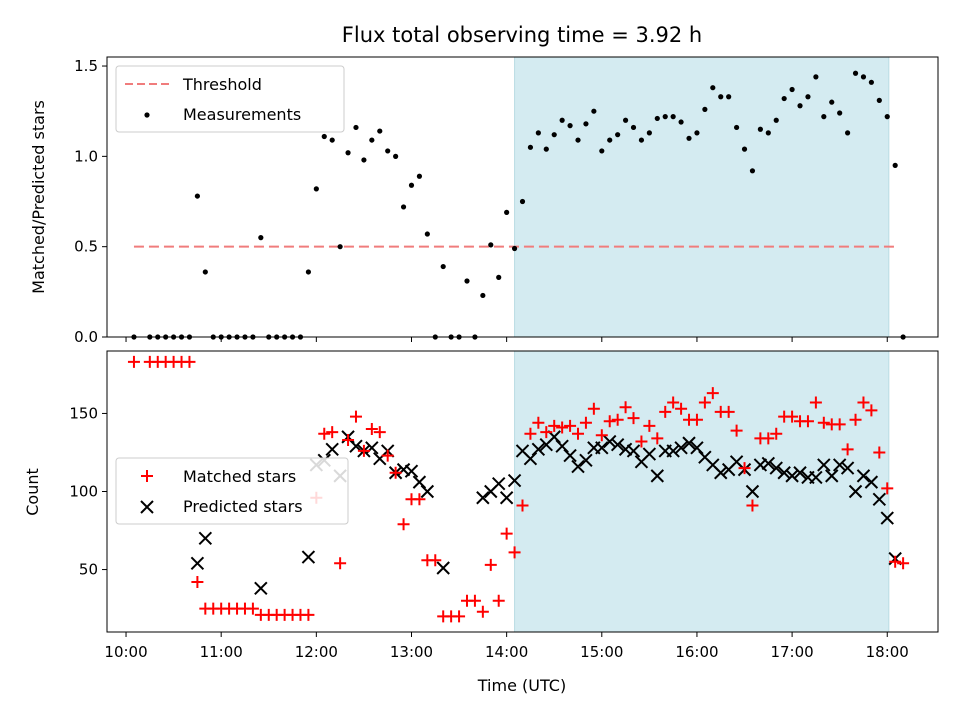 The width and height of the screenshot is (960, 720). I want to click on ratio-y-axis: 0.0 0.5 1.0 1.5, so click(90, 201).